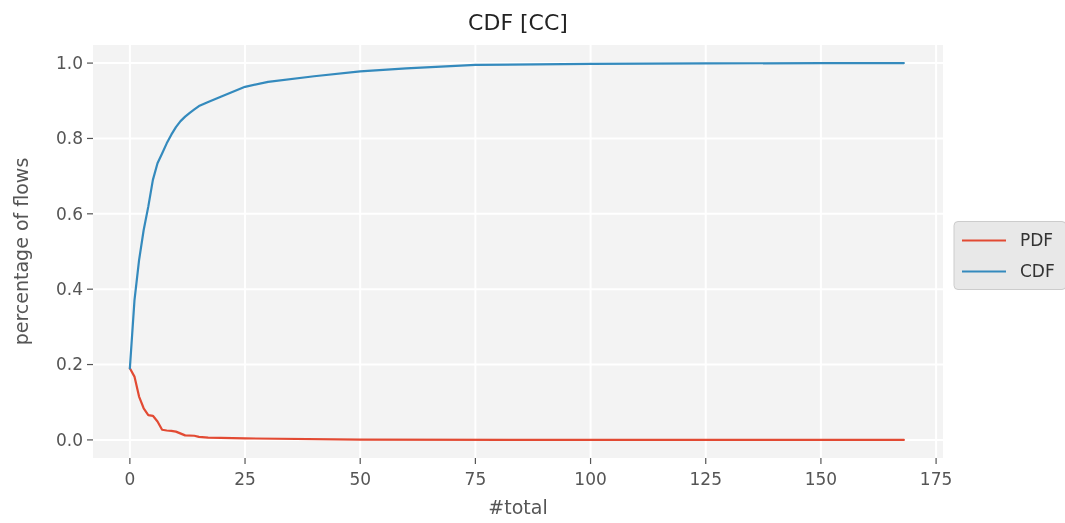  I want to click on legend-label: PDF, so click(1037, 240).